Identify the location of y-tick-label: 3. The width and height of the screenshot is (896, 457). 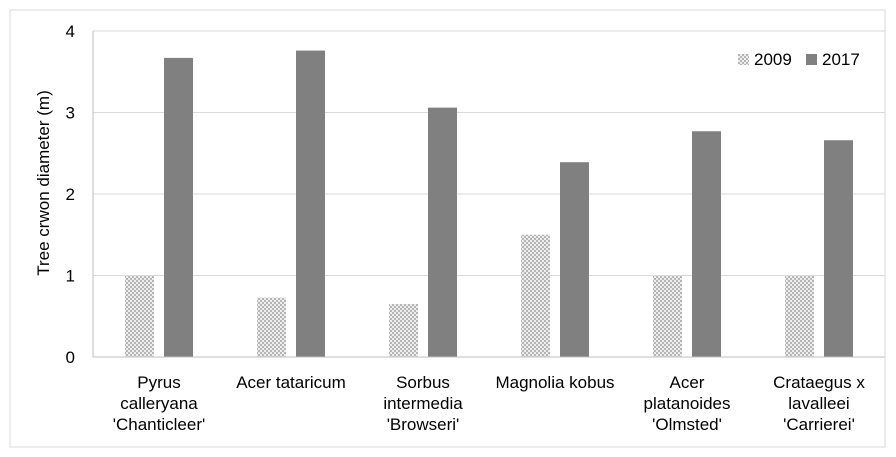
(70, 113).